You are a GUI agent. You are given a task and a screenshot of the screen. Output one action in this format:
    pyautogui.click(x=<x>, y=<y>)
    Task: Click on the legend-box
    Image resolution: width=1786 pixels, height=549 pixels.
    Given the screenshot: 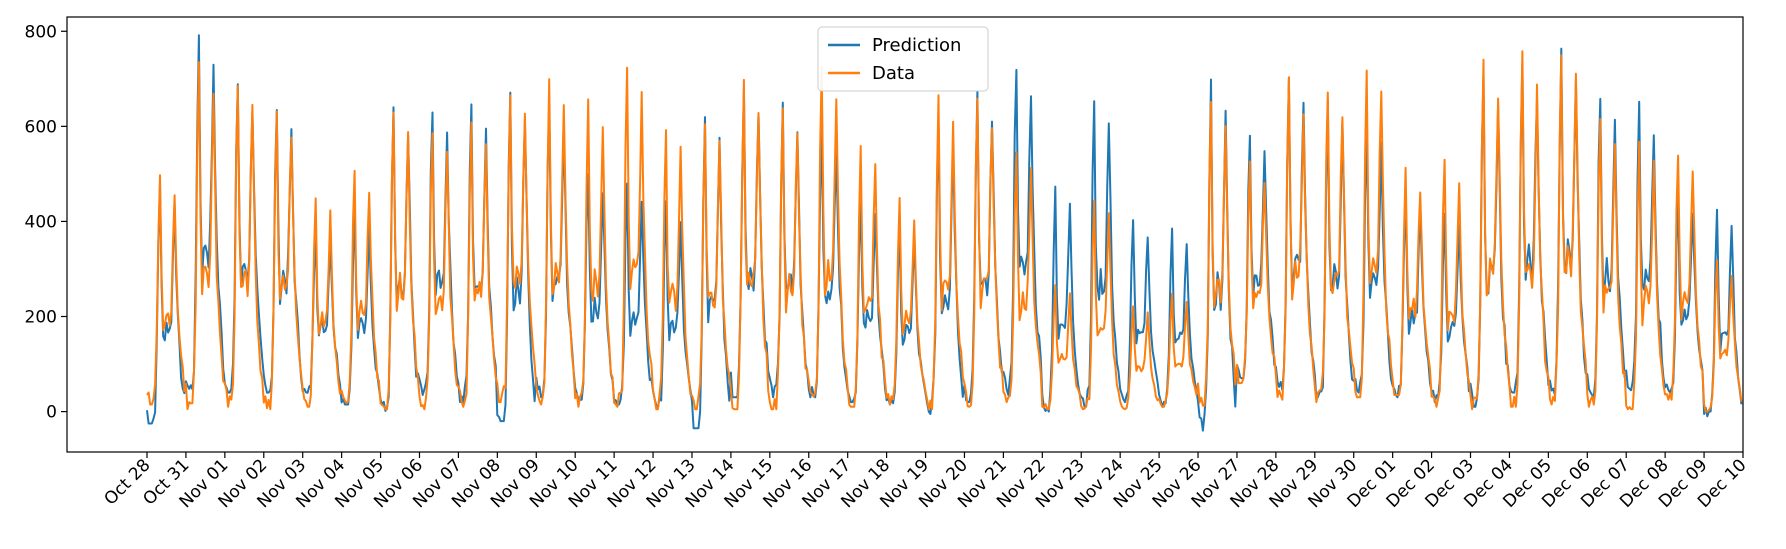 What is the action you would take?
    pyautogui.click(x=903, y=59)
    